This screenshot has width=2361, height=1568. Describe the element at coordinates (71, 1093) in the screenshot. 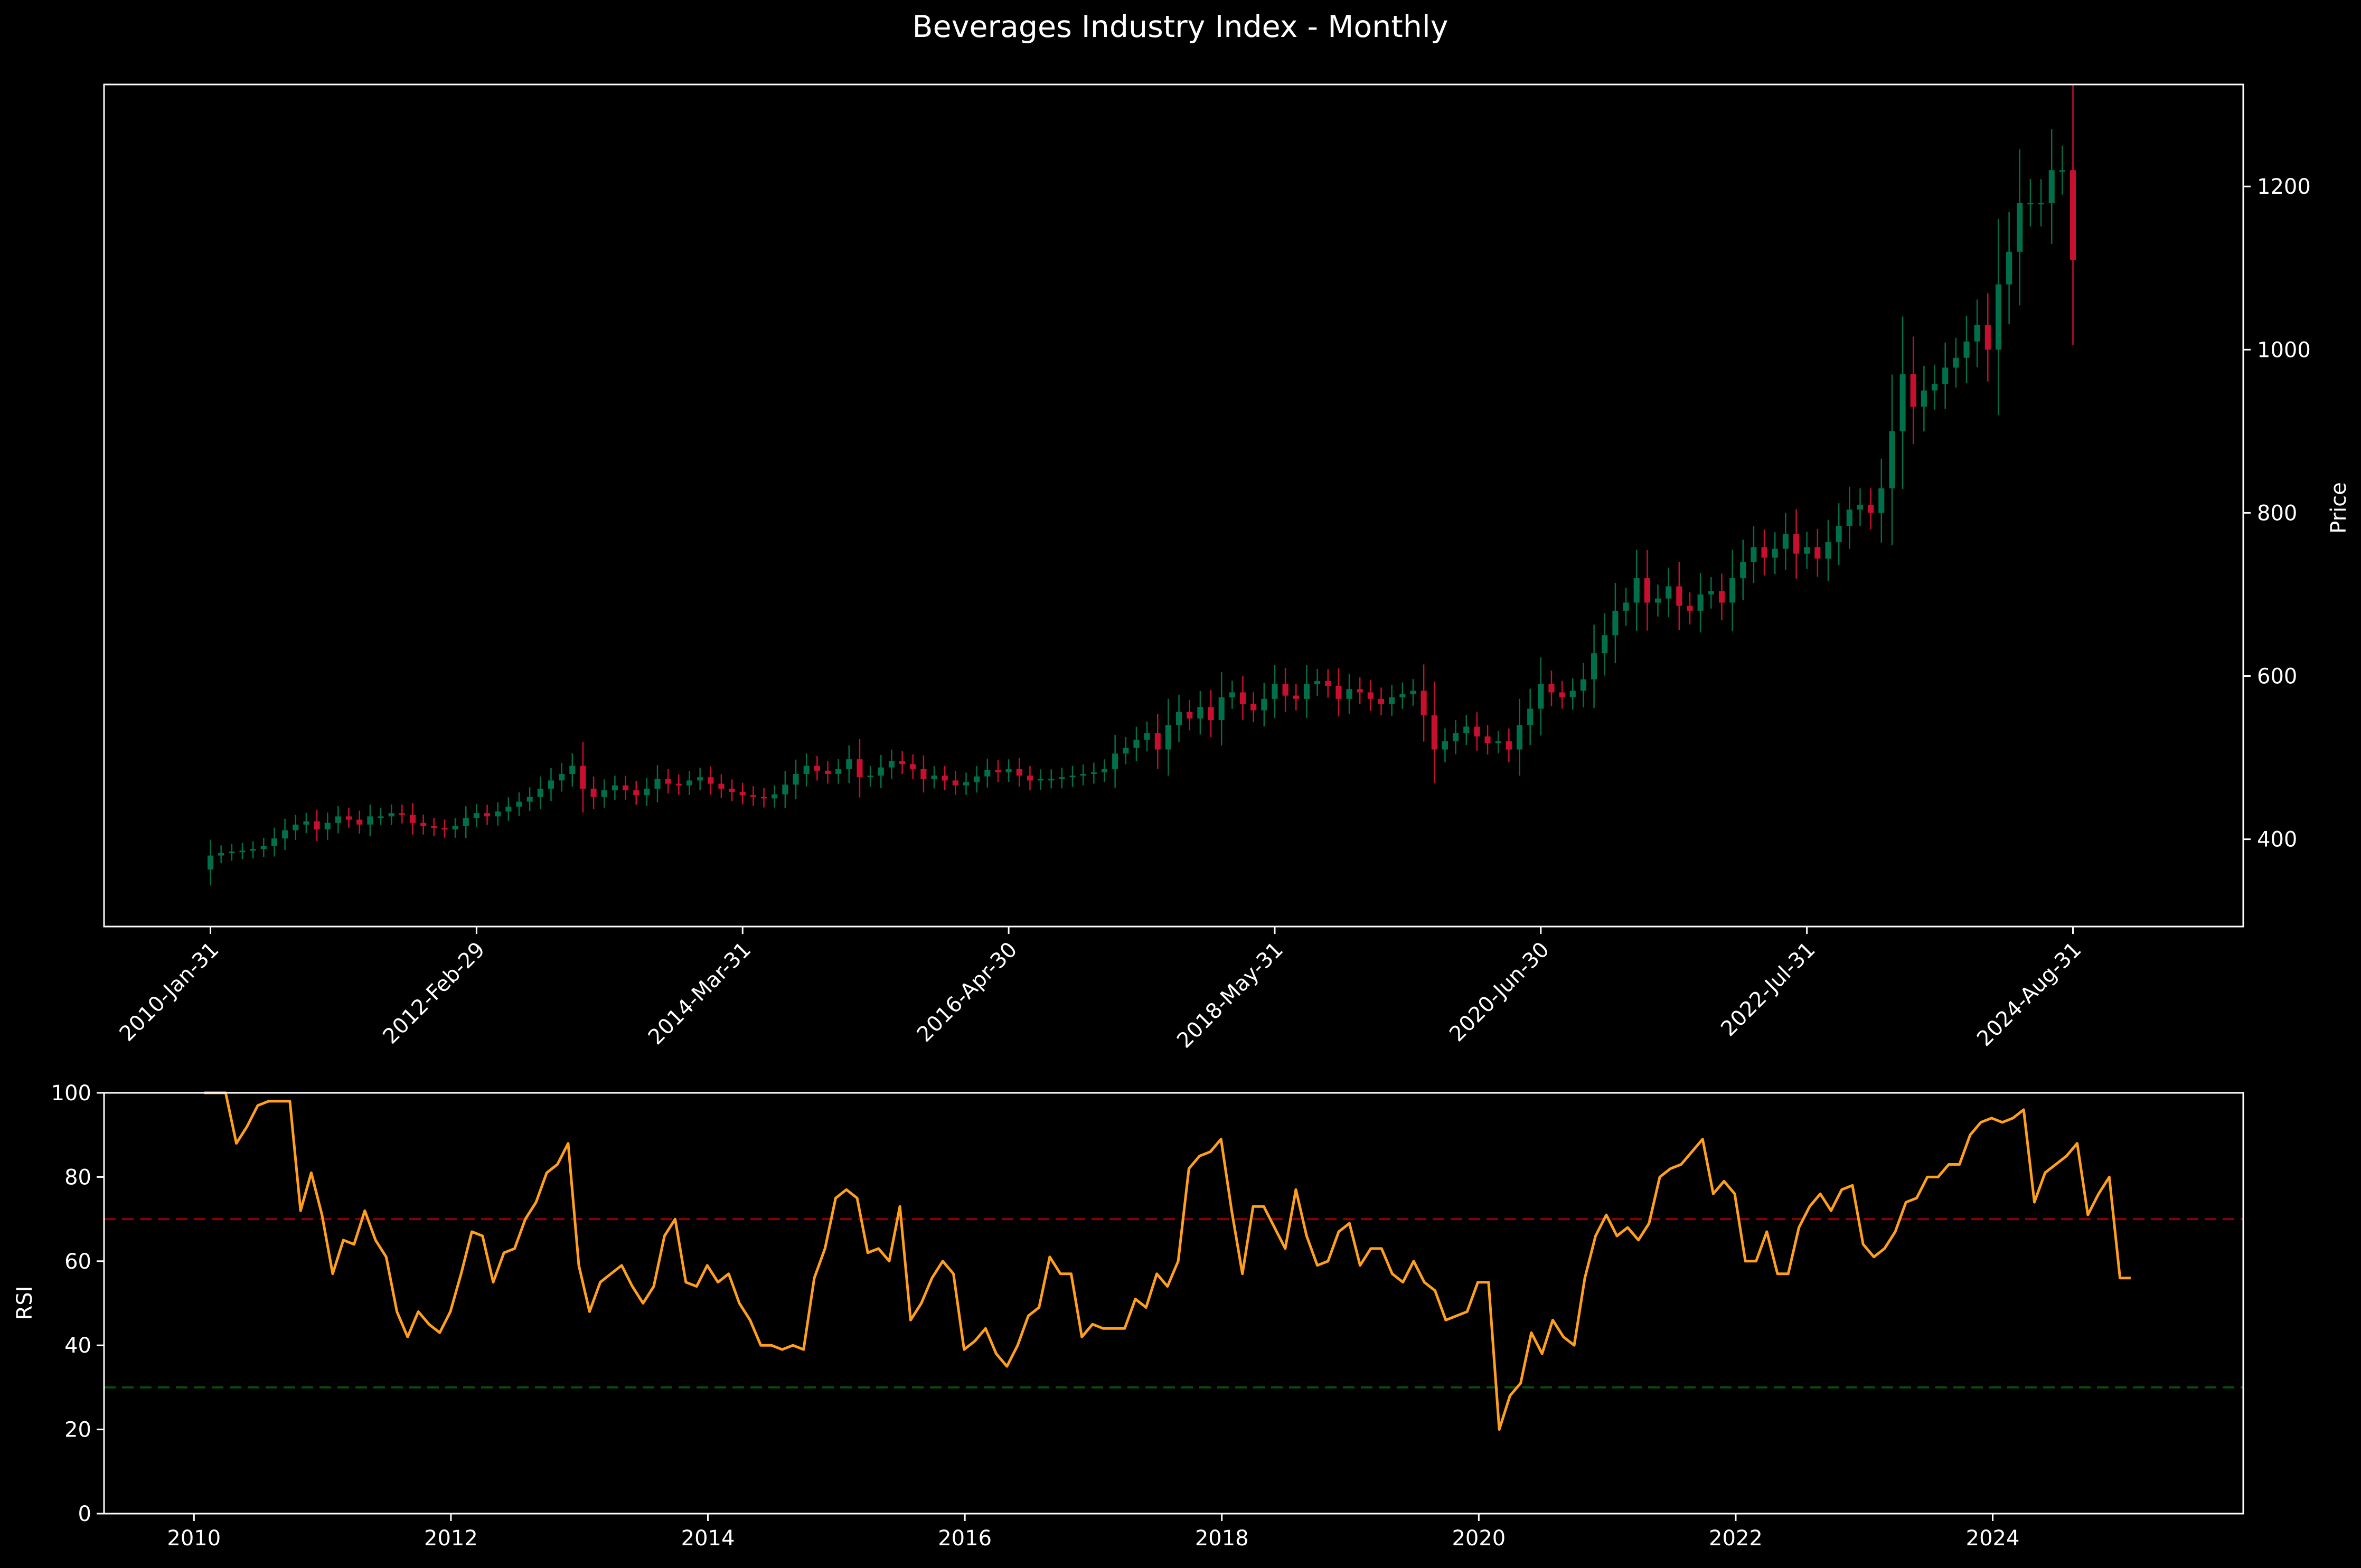

I see `rsi-y-tick-label: 100` at that location.